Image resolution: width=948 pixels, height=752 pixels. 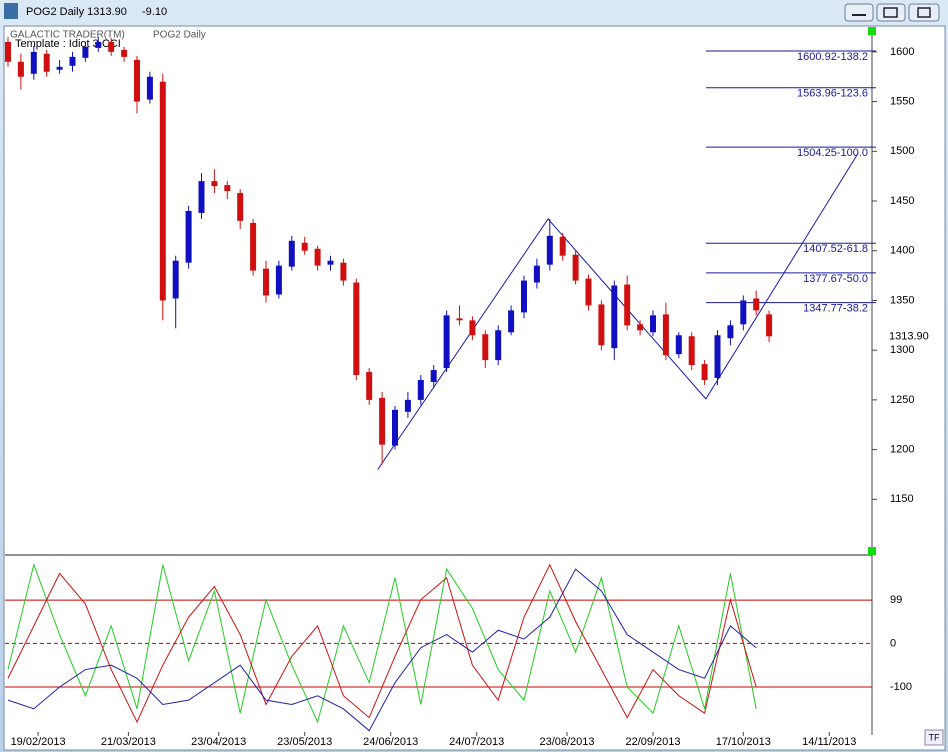 I want to click on template: Template : Idiot 3 CCI, so click(x=68, y=44).